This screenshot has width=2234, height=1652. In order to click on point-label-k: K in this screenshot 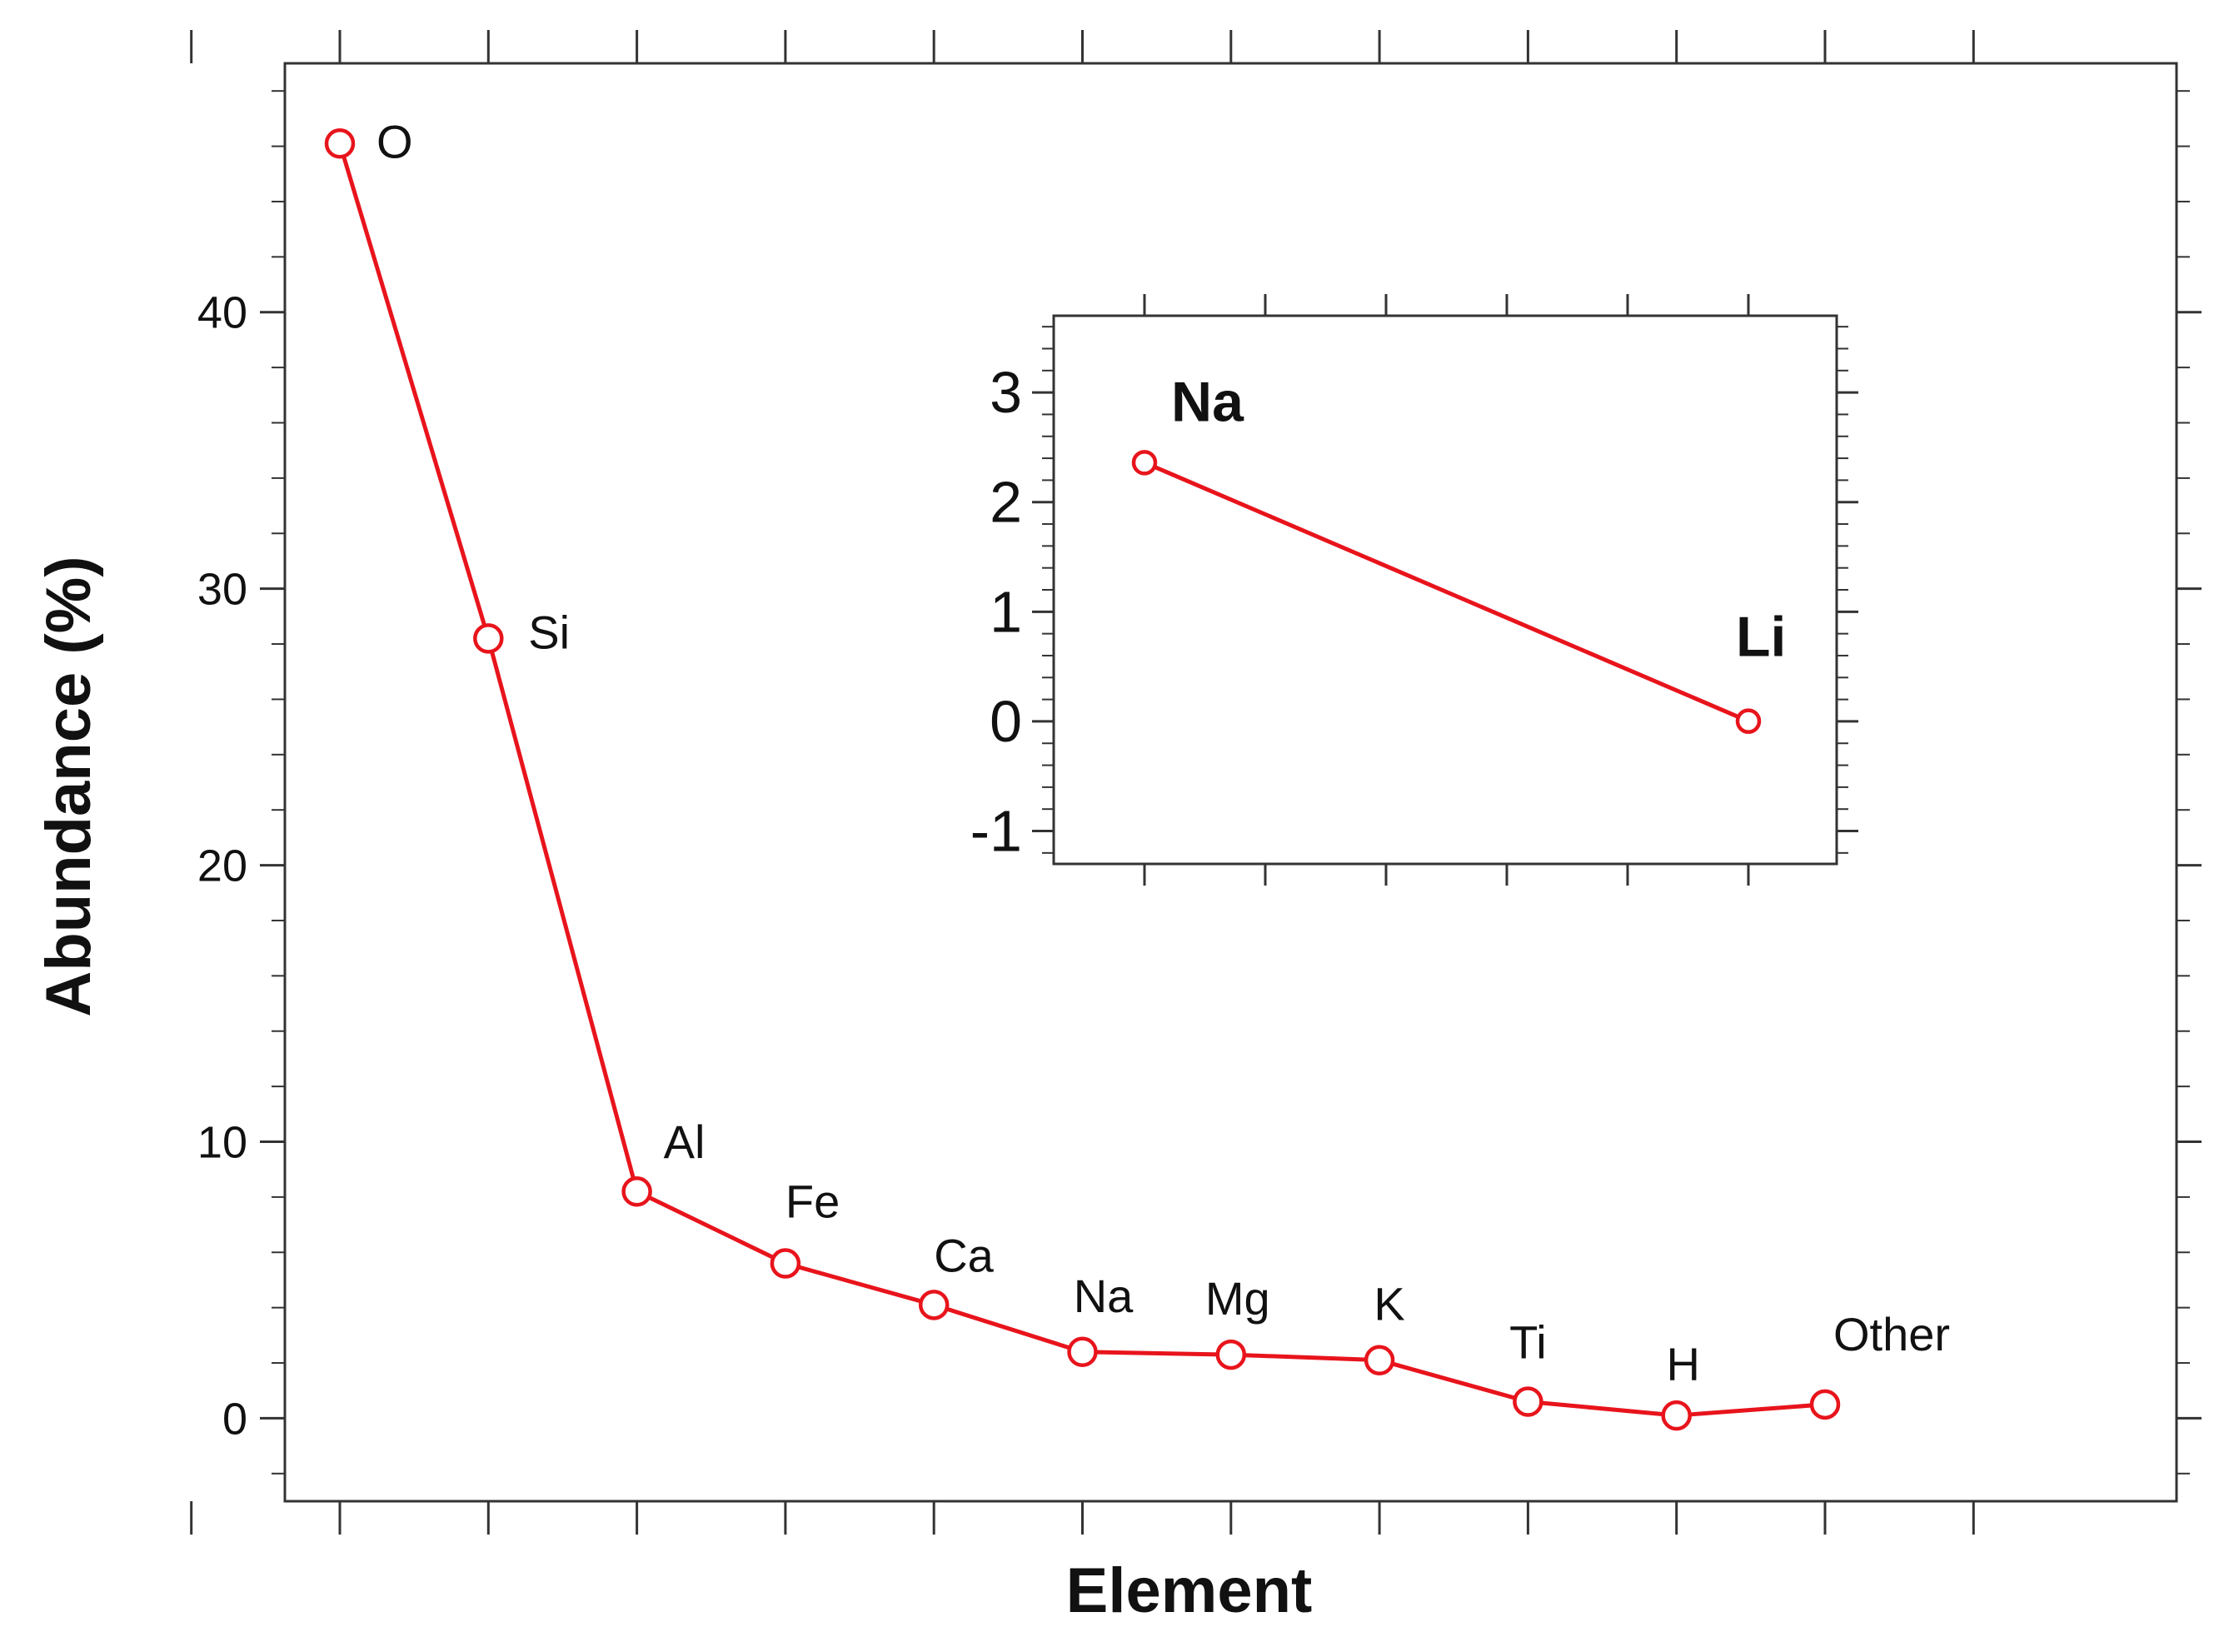, I will do `click(1389, 1304)`.